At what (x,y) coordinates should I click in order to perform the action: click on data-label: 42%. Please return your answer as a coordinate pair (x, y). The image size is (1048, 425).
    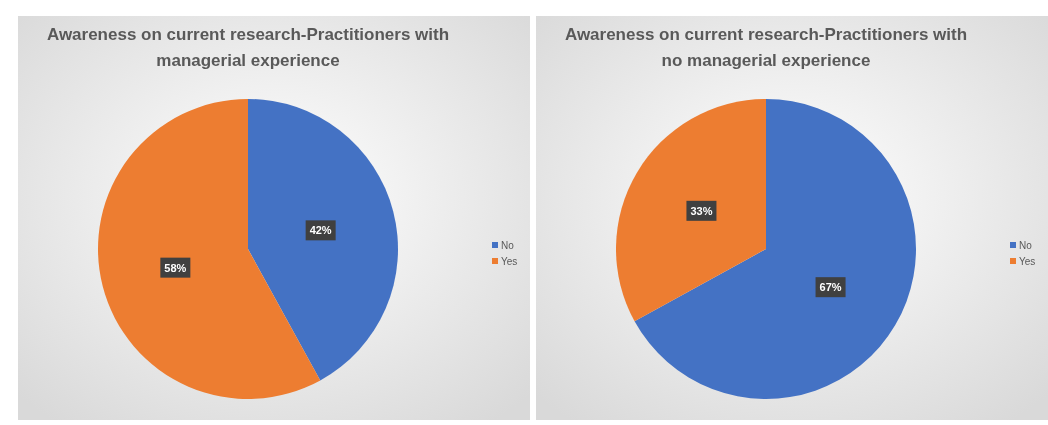
    Looking at the image, I should click on (320, 230).